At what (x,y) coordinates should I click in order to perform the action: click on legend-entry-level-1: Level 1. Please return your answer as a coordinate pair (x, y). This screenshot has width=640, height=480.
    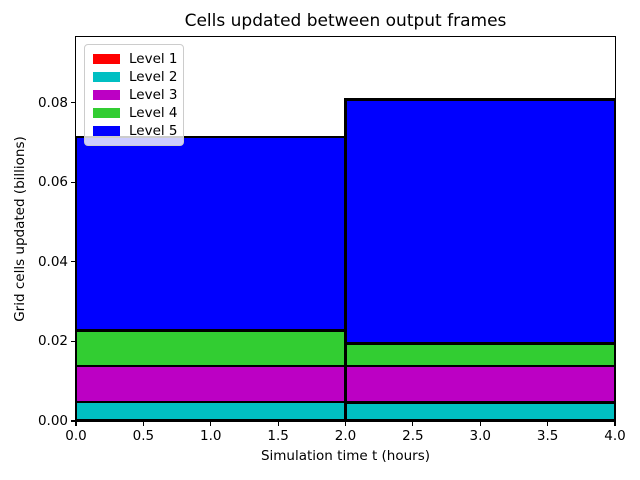
    Looking at the image, I should click on (135, 59).